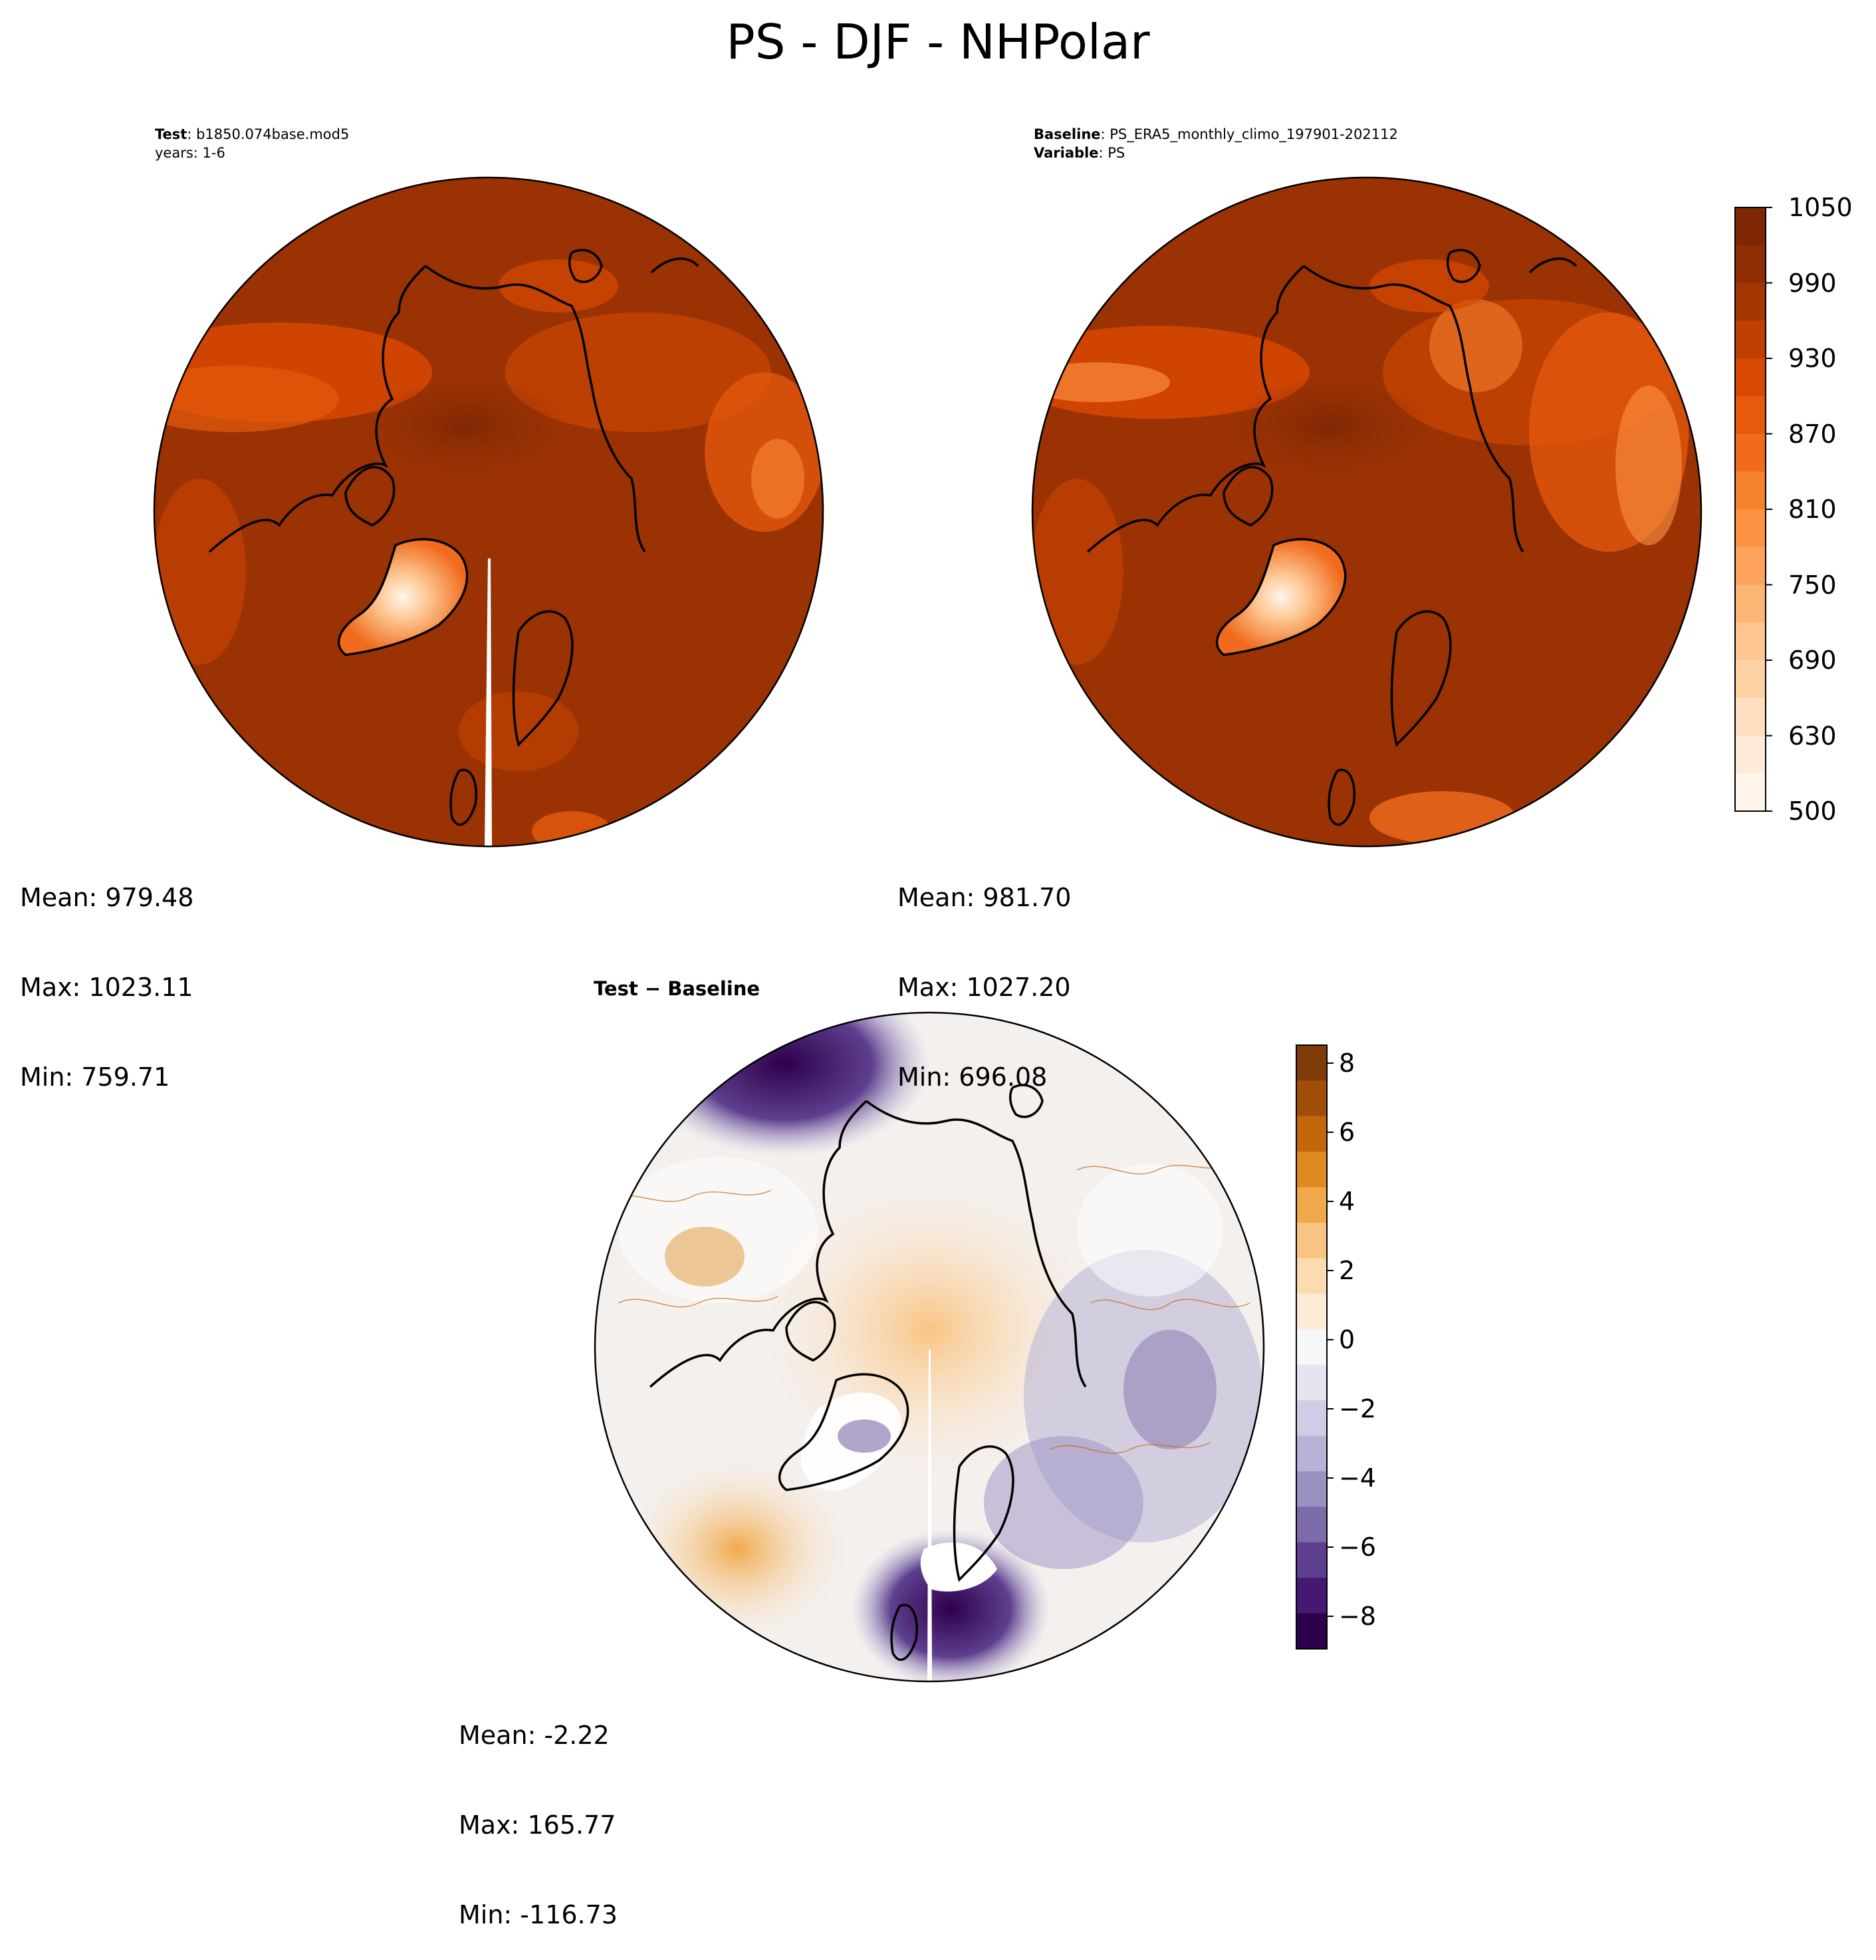 Image resolution: width=1876 pixels, height=1960 pixels. I want to click on difference-colorbar, so click(1312, 1347).